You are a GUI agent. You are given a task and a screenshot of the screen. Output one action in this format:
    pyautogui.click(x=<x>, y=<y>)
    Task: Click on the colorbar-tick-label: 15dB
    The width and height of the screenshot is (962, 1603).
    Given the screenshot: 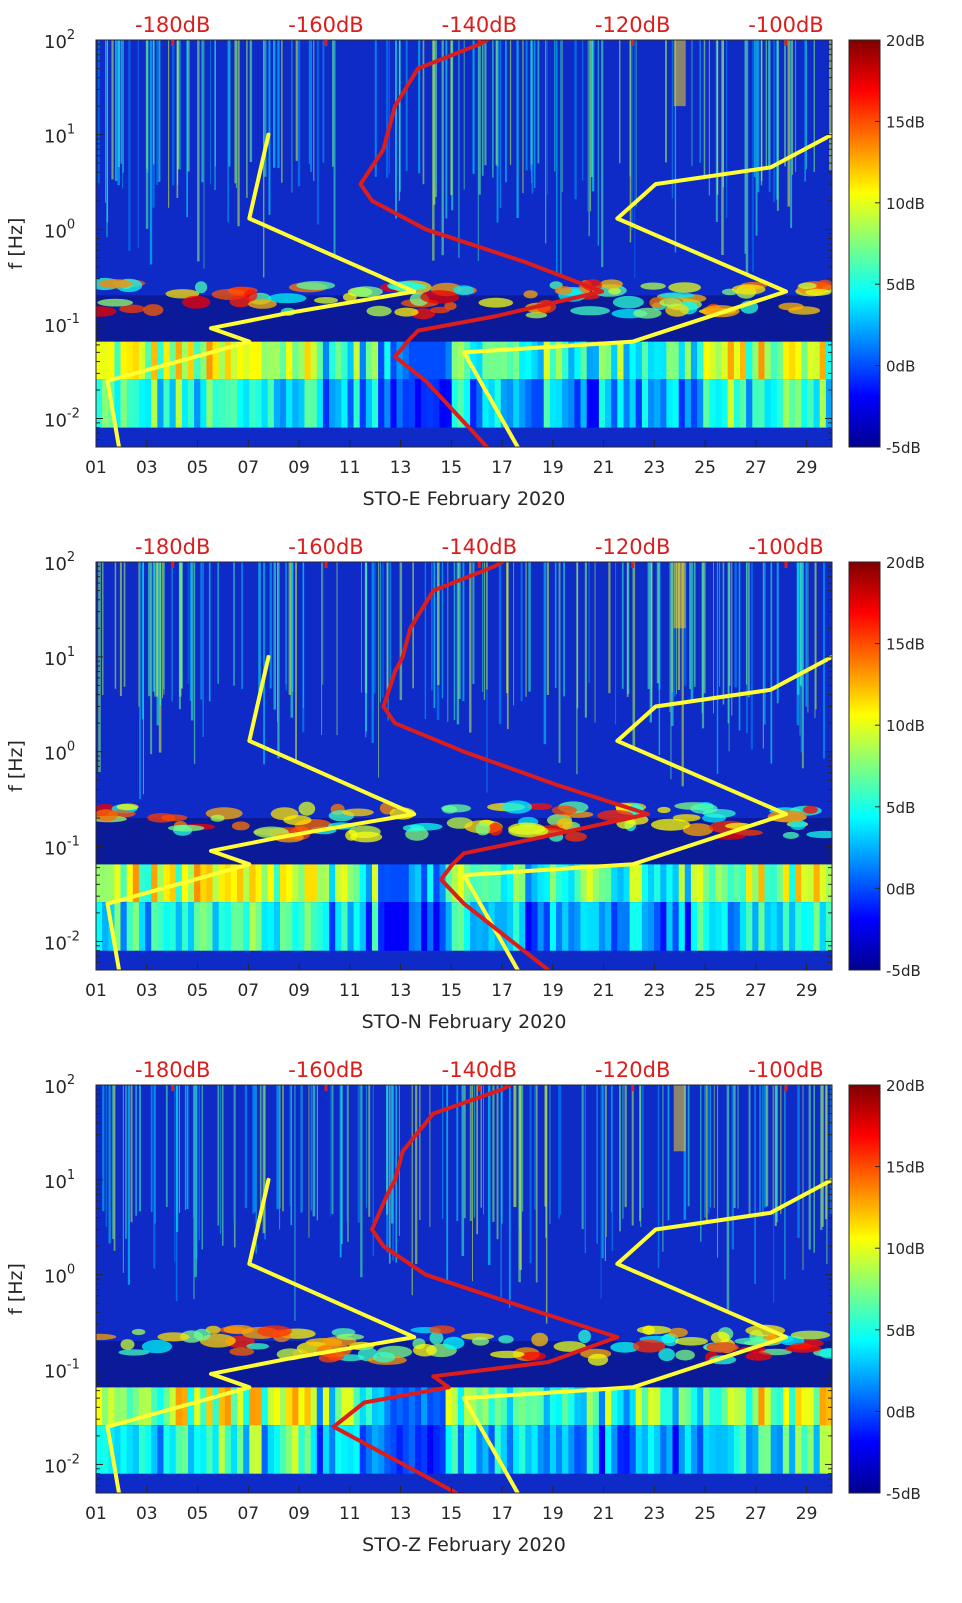 What is the action you would take?
    pyautogui.click(x=905, y=1168)
    